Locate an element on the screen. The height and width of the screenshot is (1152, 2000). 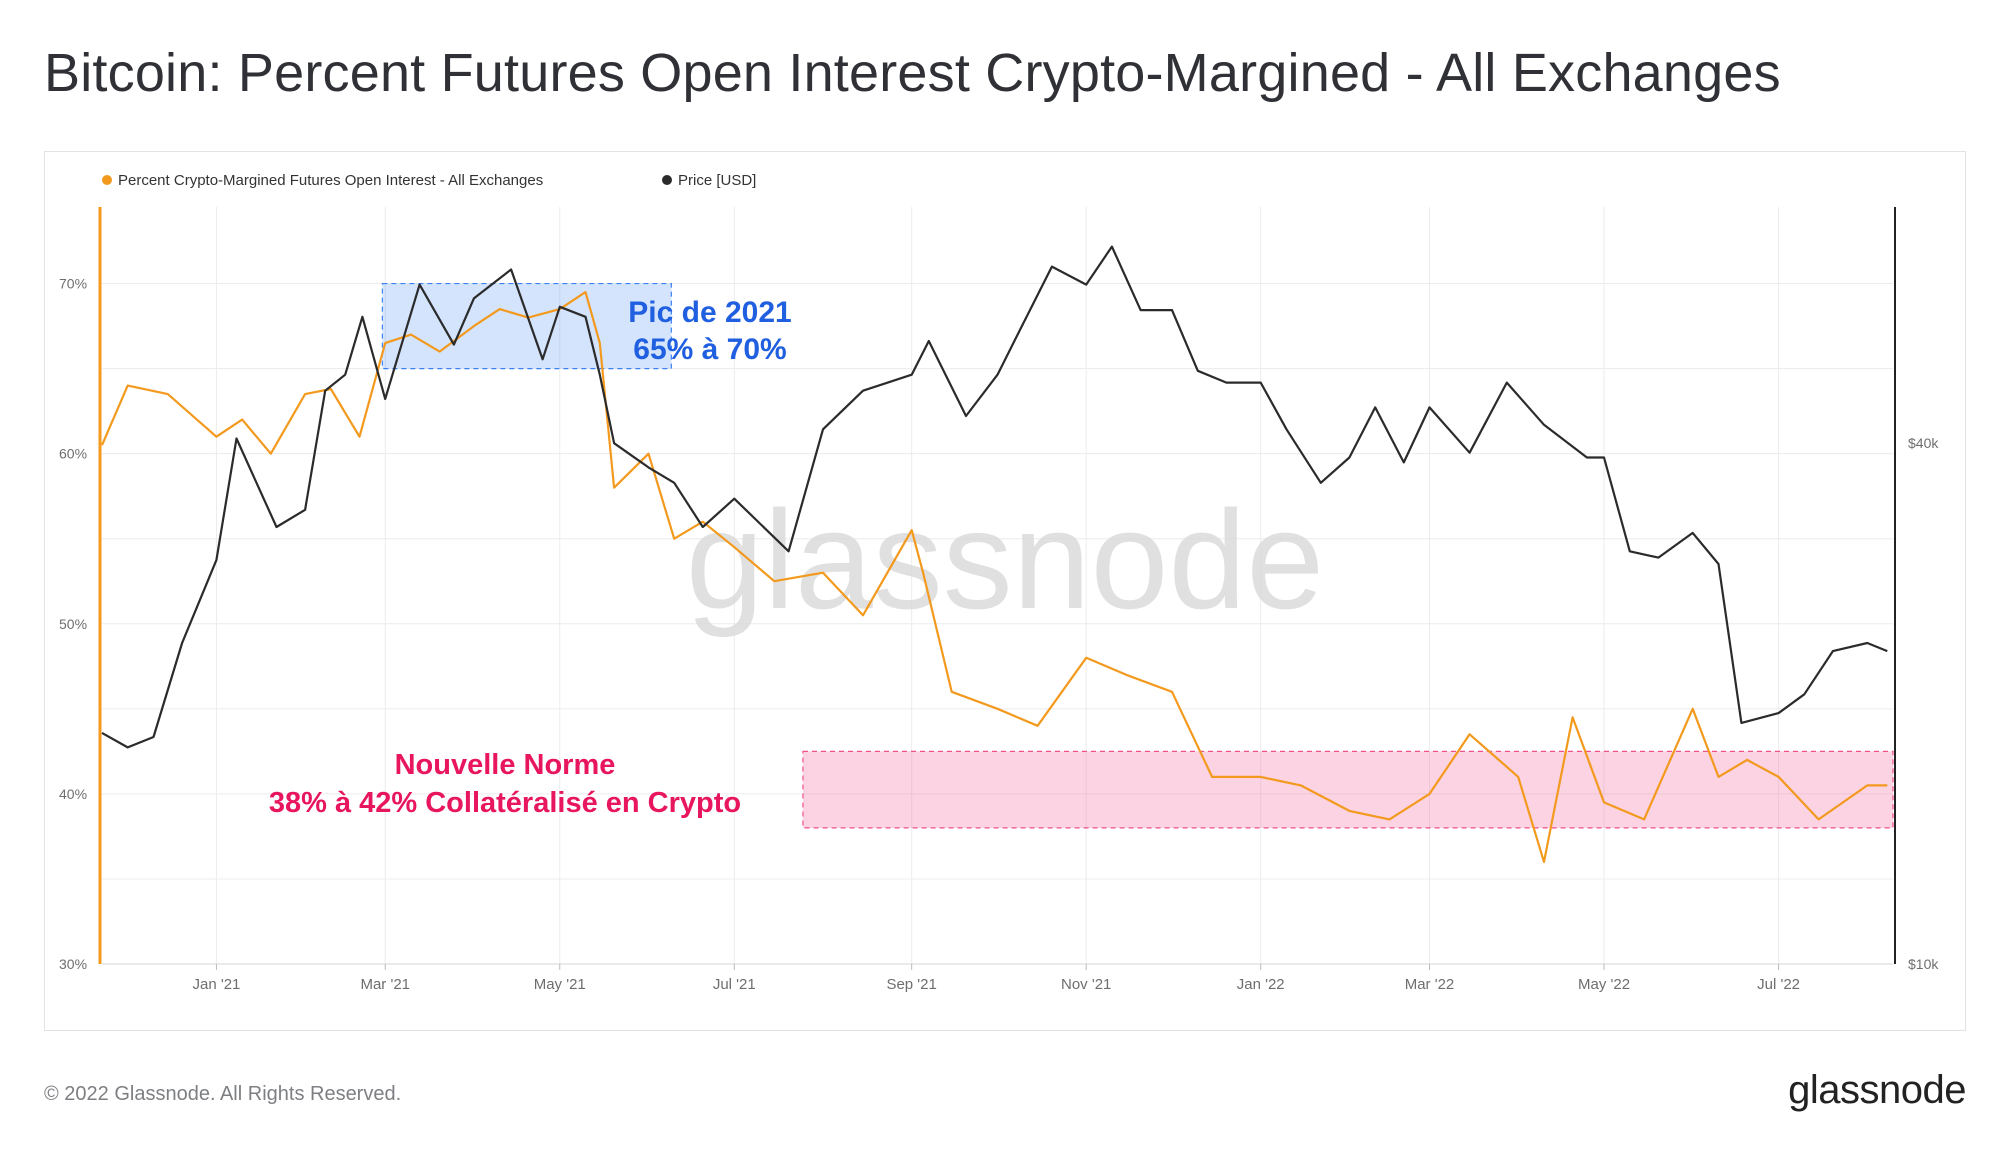
x-tick-label: Jul '22 is located at coordinates (1778, 984).